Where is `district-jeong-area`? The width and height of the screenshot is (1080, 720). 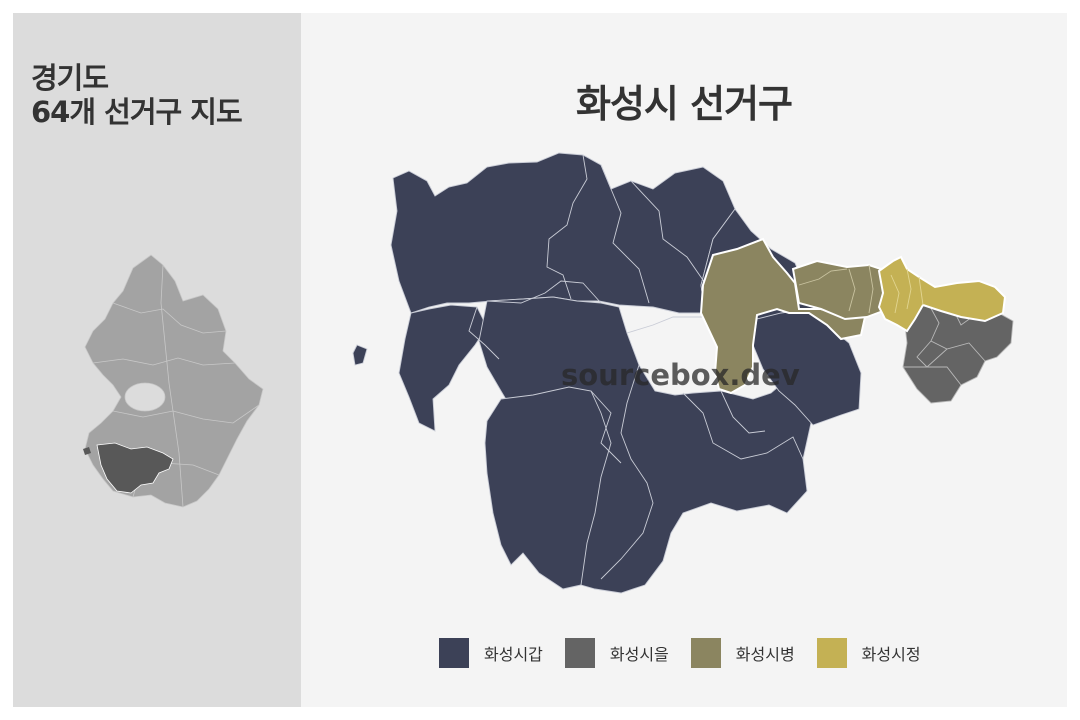
district-jeong-area is located at coordinates (942, 294).